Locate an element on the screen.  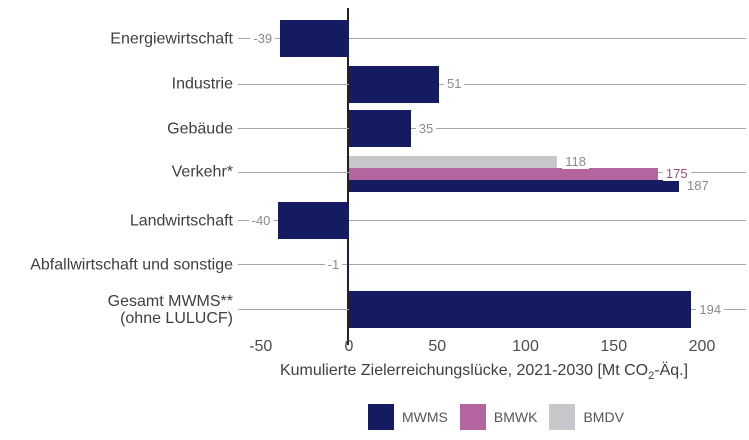
x-tick-label: 0 is located at coordinates (349, 346).